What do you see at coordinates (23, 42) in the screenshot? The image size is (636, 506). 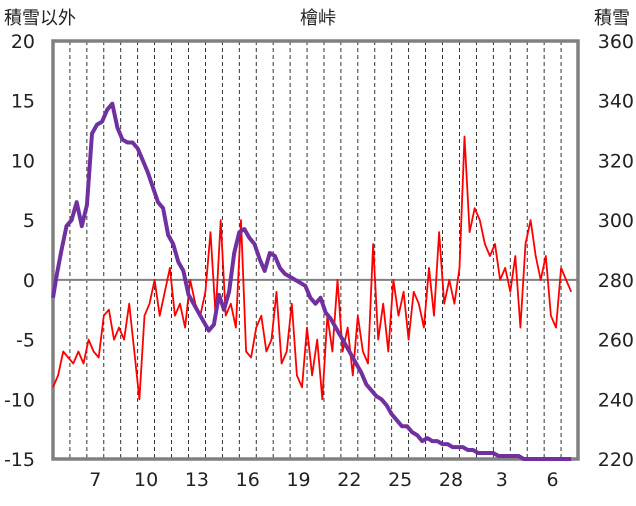 I see `left-tick-label: 20` at bounding box center [23, 42].